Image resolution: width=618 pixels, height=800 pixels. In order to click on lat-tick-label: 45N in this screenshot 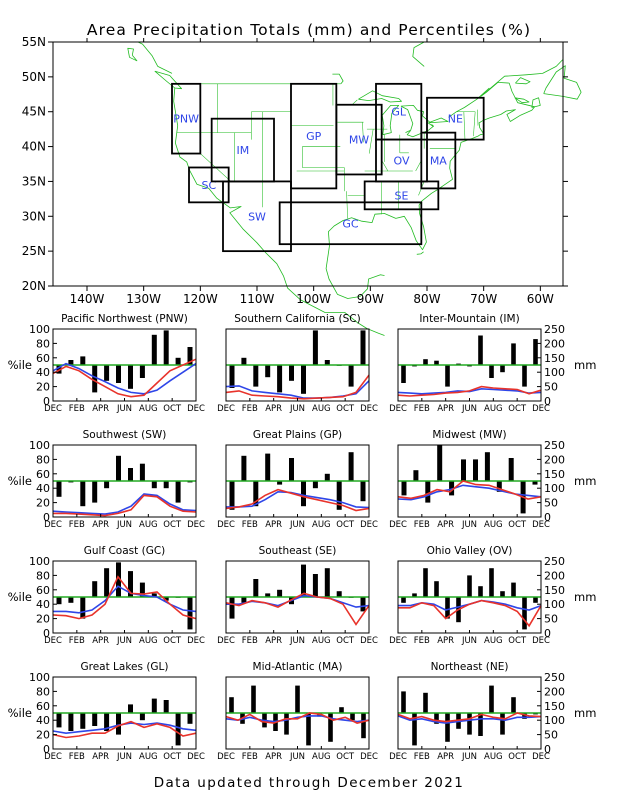, I will do `click(34, 112)`.